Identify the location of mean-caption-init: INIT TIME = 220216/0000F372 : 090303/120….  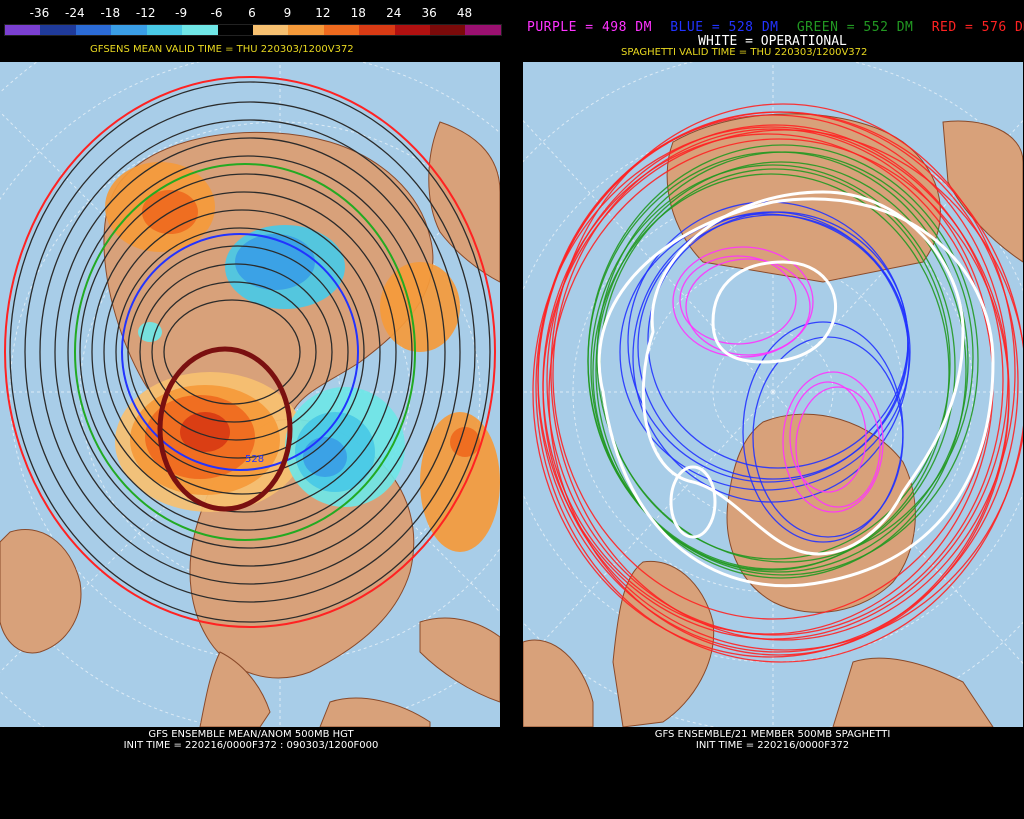
(251, 745).